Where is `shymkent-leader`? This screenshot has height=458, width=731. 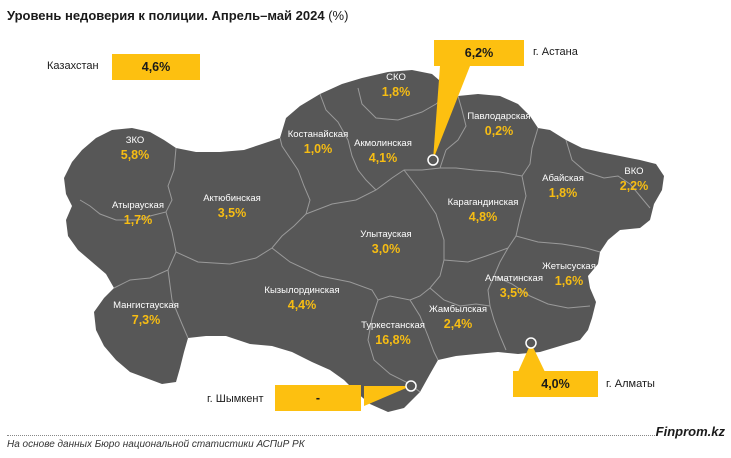
shymkent-leader is located at coordinates (387, 396).